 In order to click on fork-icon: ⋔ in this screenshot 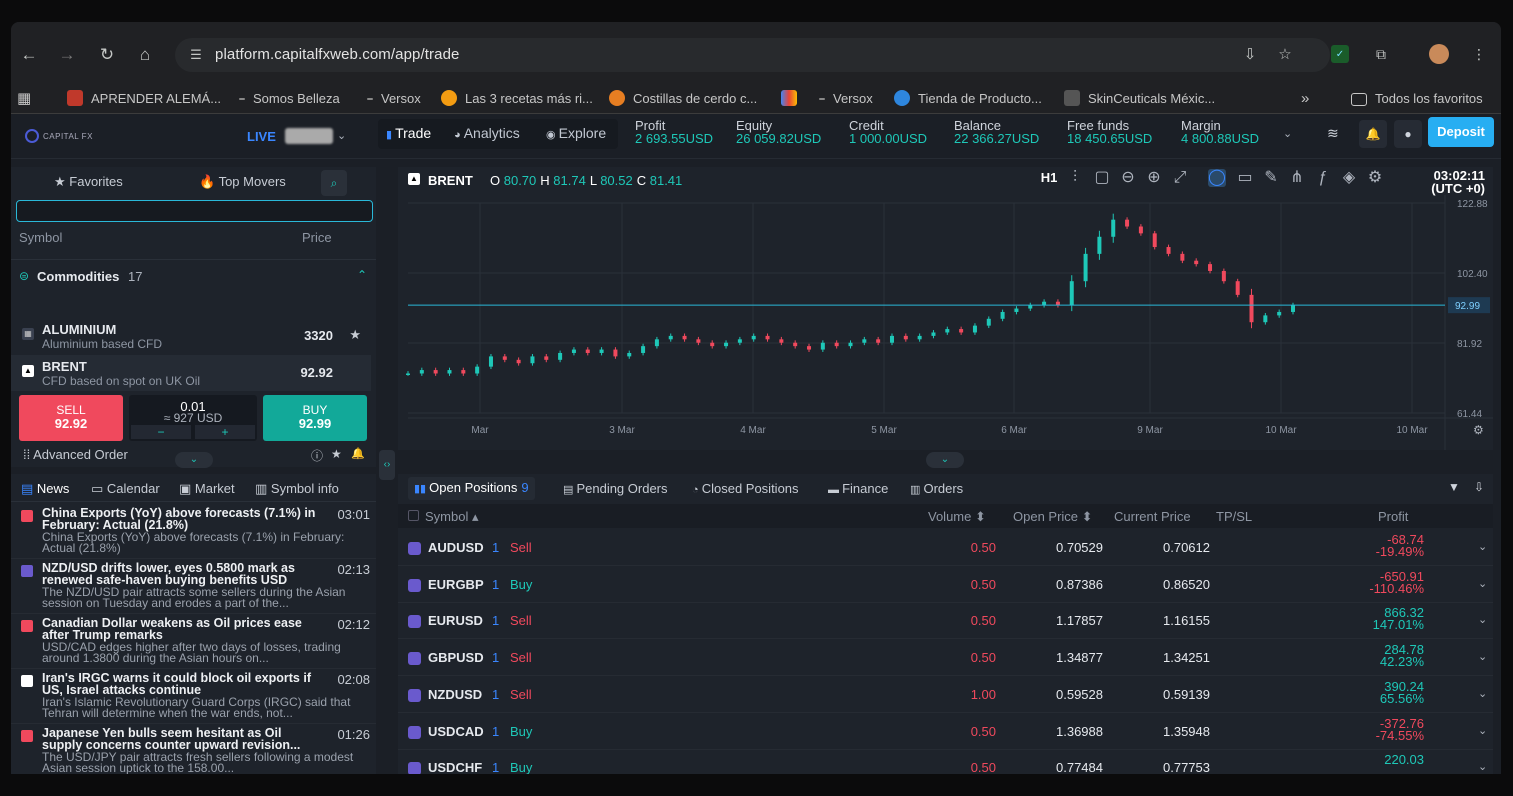, I will do `click(1297, 177)`.